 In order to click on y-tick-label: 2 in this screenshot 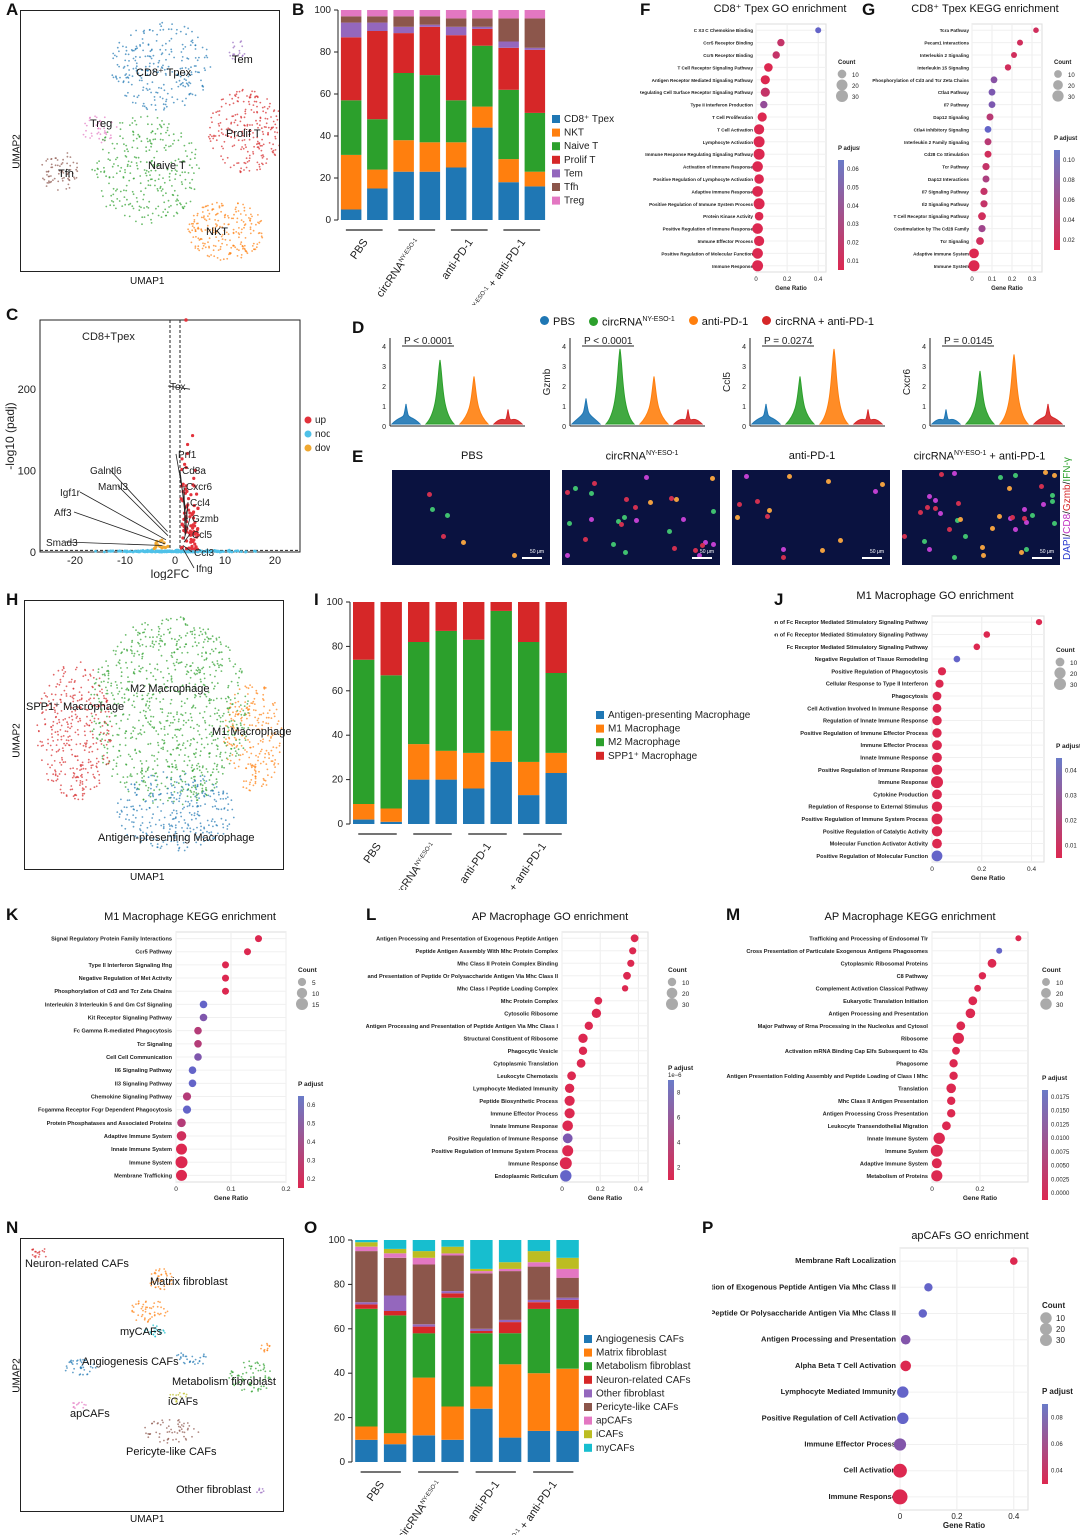, I will do `click(744, 387)`.